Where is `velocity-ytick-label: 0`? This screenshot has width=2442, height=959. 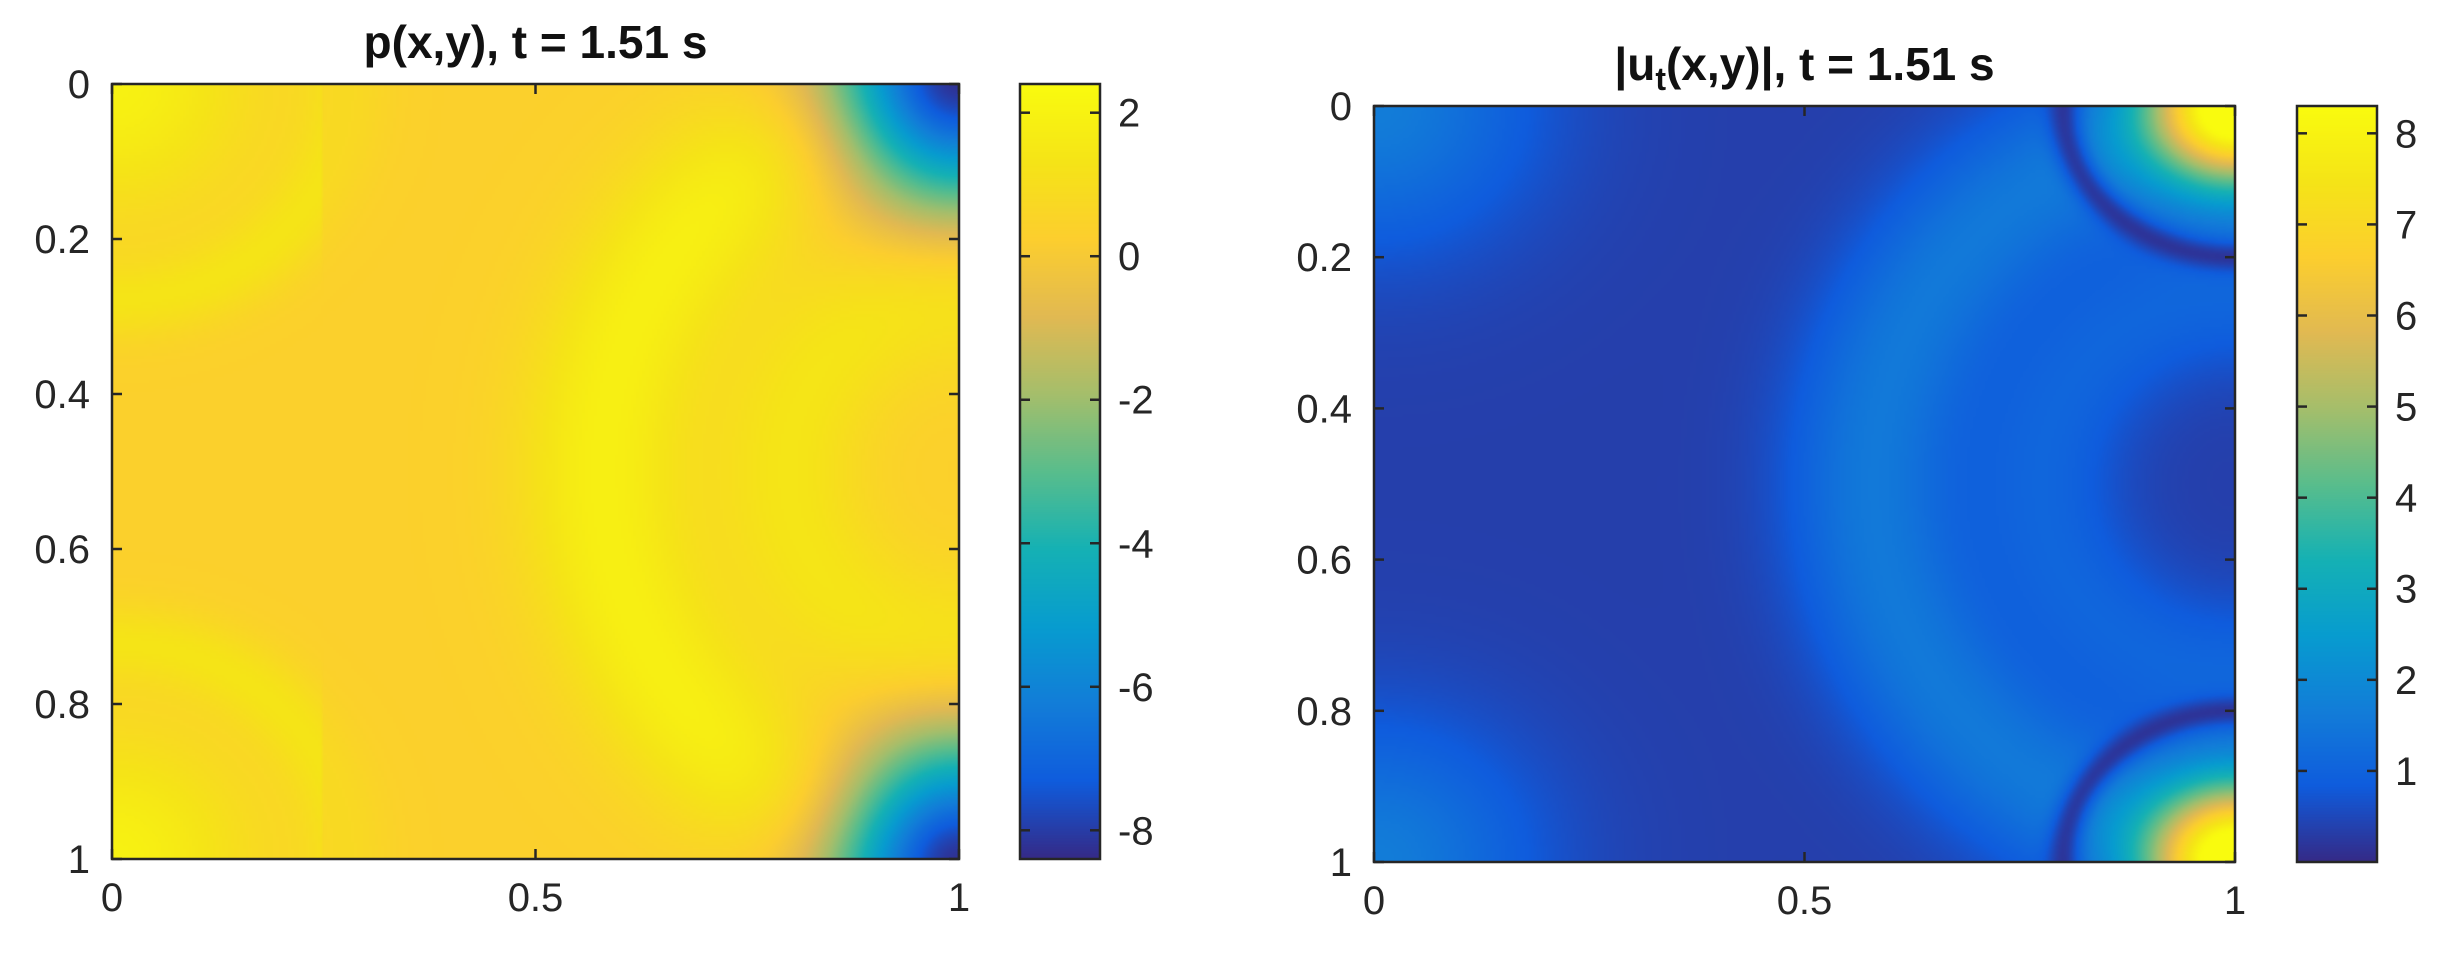 velocity-ytick-label: 0 is located at coordinates (1341, 107).